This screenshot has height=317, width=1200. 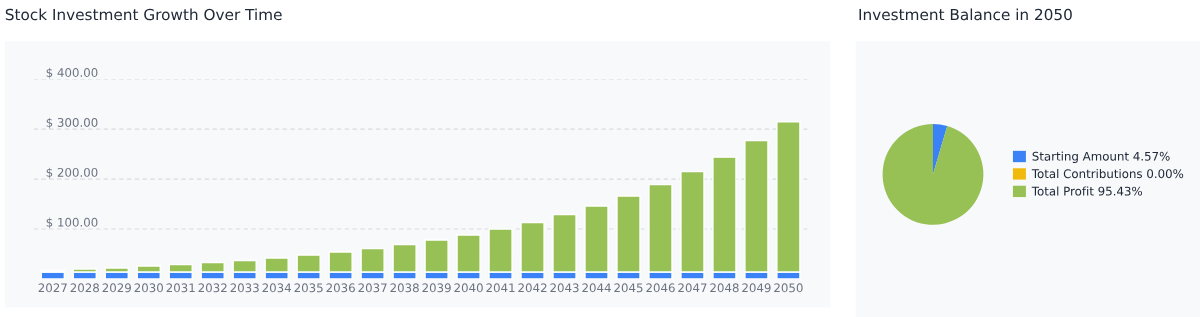 What do you see at coordinates (340, 288) in the screenshot?
I see `x-tick-label: 2036` at bounding box center [340, 288].